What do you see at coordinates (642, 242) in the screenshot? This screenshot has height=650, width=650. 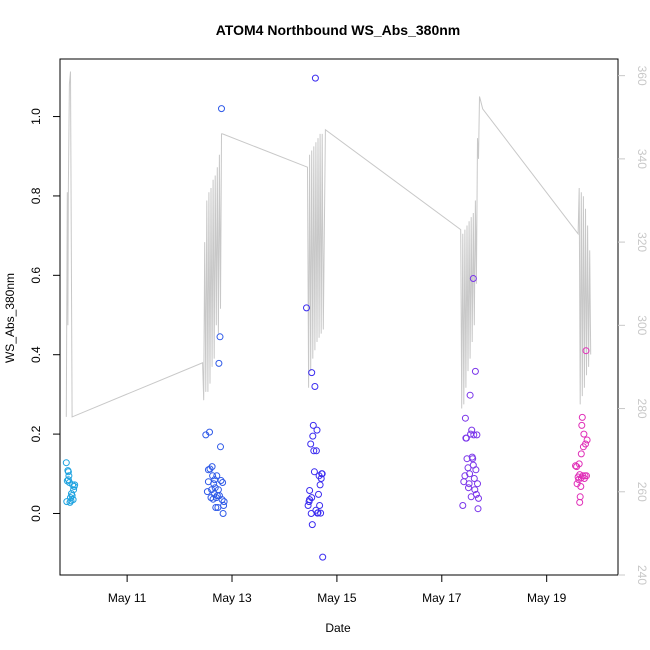 I see `y2-tick-label: 320` at bounding box center [642, 242].